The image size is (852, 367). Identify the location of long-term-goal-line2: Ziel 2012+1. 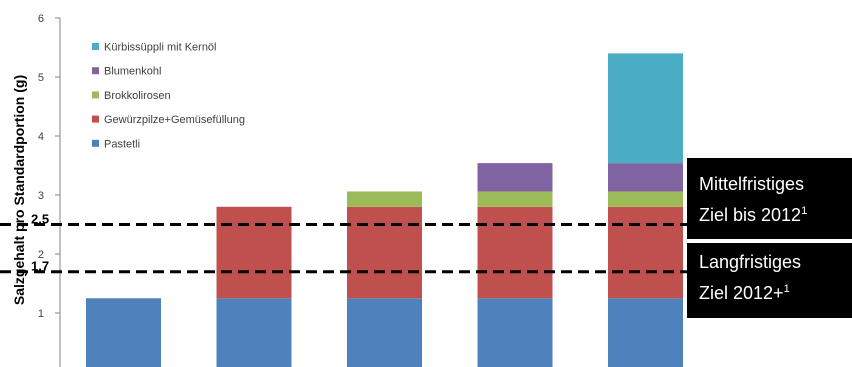
(775, 291).